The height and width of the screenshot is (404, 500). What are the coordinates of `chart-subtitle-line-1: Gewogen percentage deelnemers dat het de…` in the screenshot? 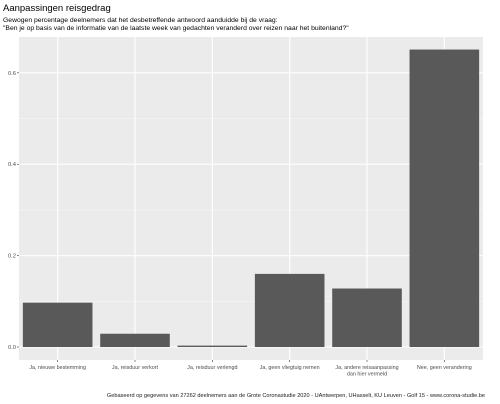 It's located at (140, 20).